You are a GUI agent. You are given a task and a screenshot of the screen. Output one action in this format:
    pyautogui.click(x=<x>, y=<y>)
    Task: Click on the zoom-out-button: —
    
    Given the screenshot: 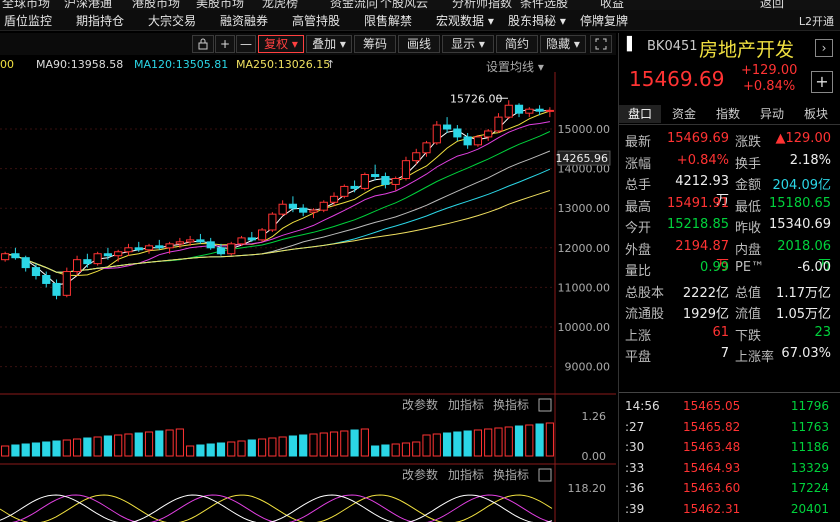 What is the action you would take?
    pyautogui.click(x=246, y=44)
    